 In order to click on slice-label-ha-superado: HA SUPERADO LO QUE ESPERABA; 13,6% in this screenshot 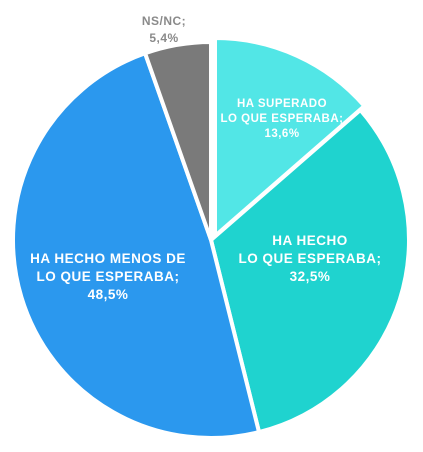, I will do `click(281, 119)`.